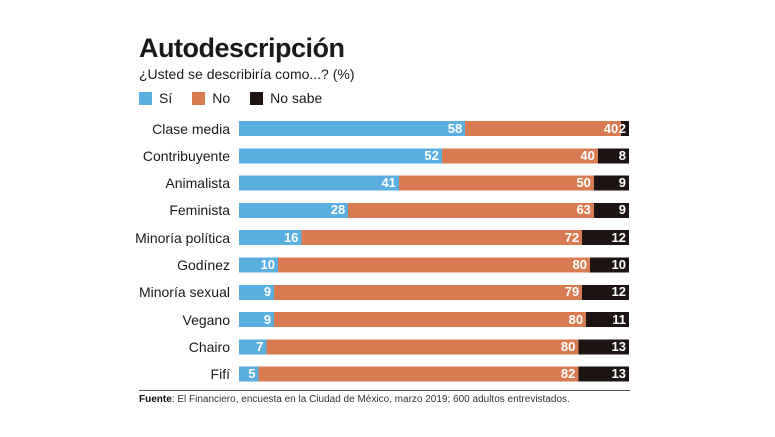 The width and height of the screenshot is (775, 437). Describe the element at coordinates (607, 320) in the screenshot. I see `bar-vegano-no-sabe` at that location.